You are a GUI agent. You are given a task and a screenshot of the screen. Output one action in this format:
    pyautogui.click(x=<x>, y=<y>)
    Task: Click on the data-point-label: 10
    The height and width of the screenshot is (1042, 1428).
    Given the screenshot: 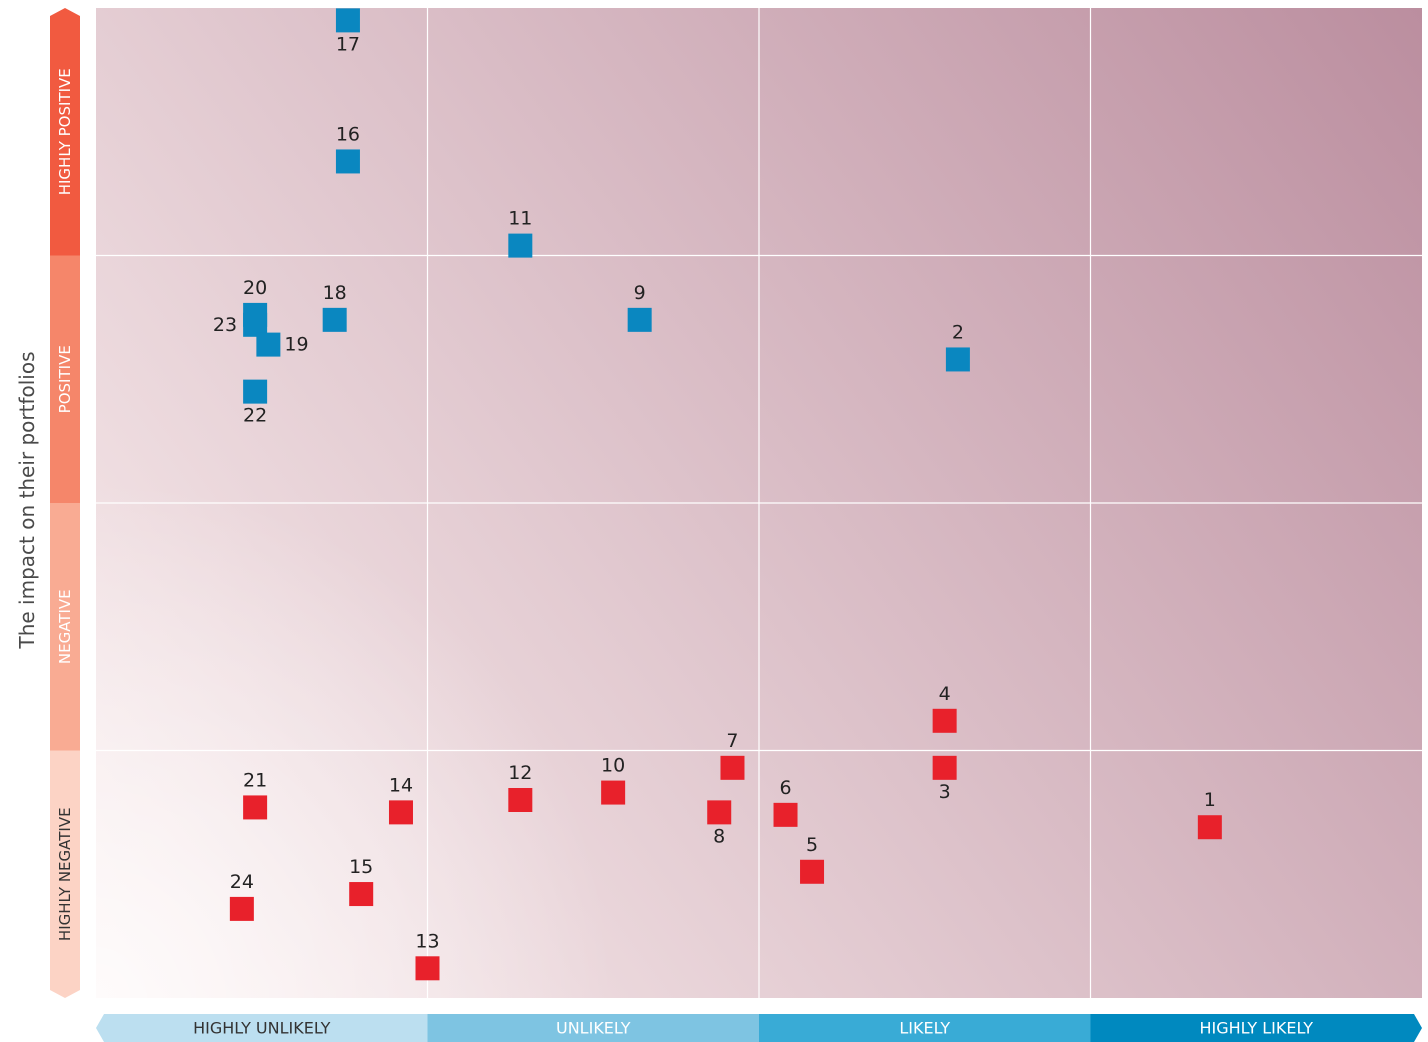 What is the action you would take?
    pyautogui.click(x=613, y=766)
    